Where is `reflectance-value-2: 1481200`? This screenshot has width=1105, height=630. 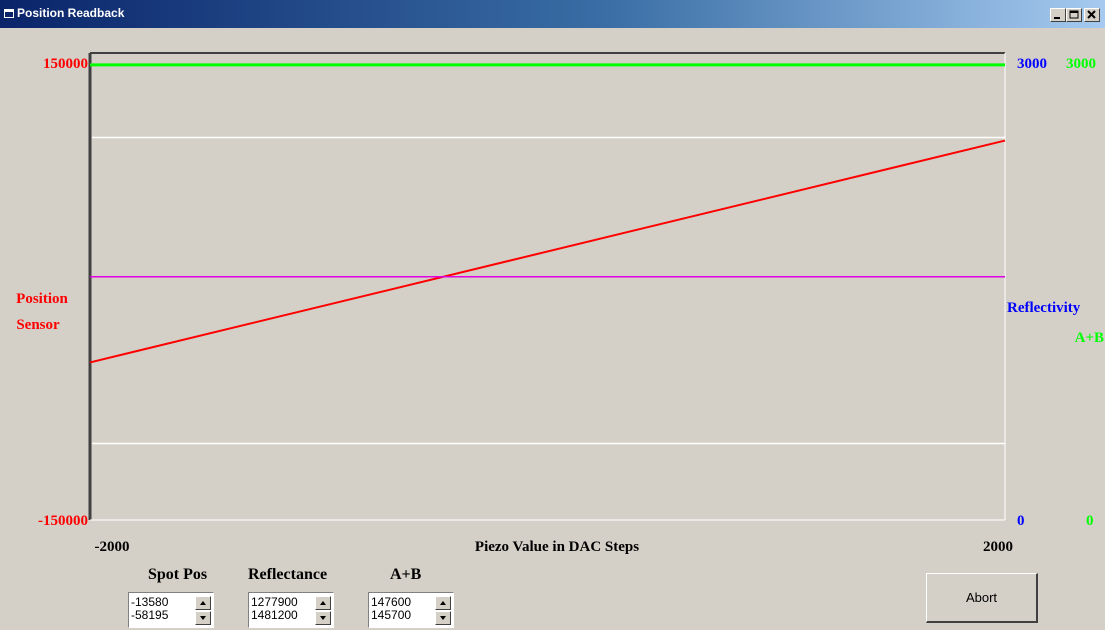 reflectance-value-2: 1481200 is located at coordinates (274, 615).